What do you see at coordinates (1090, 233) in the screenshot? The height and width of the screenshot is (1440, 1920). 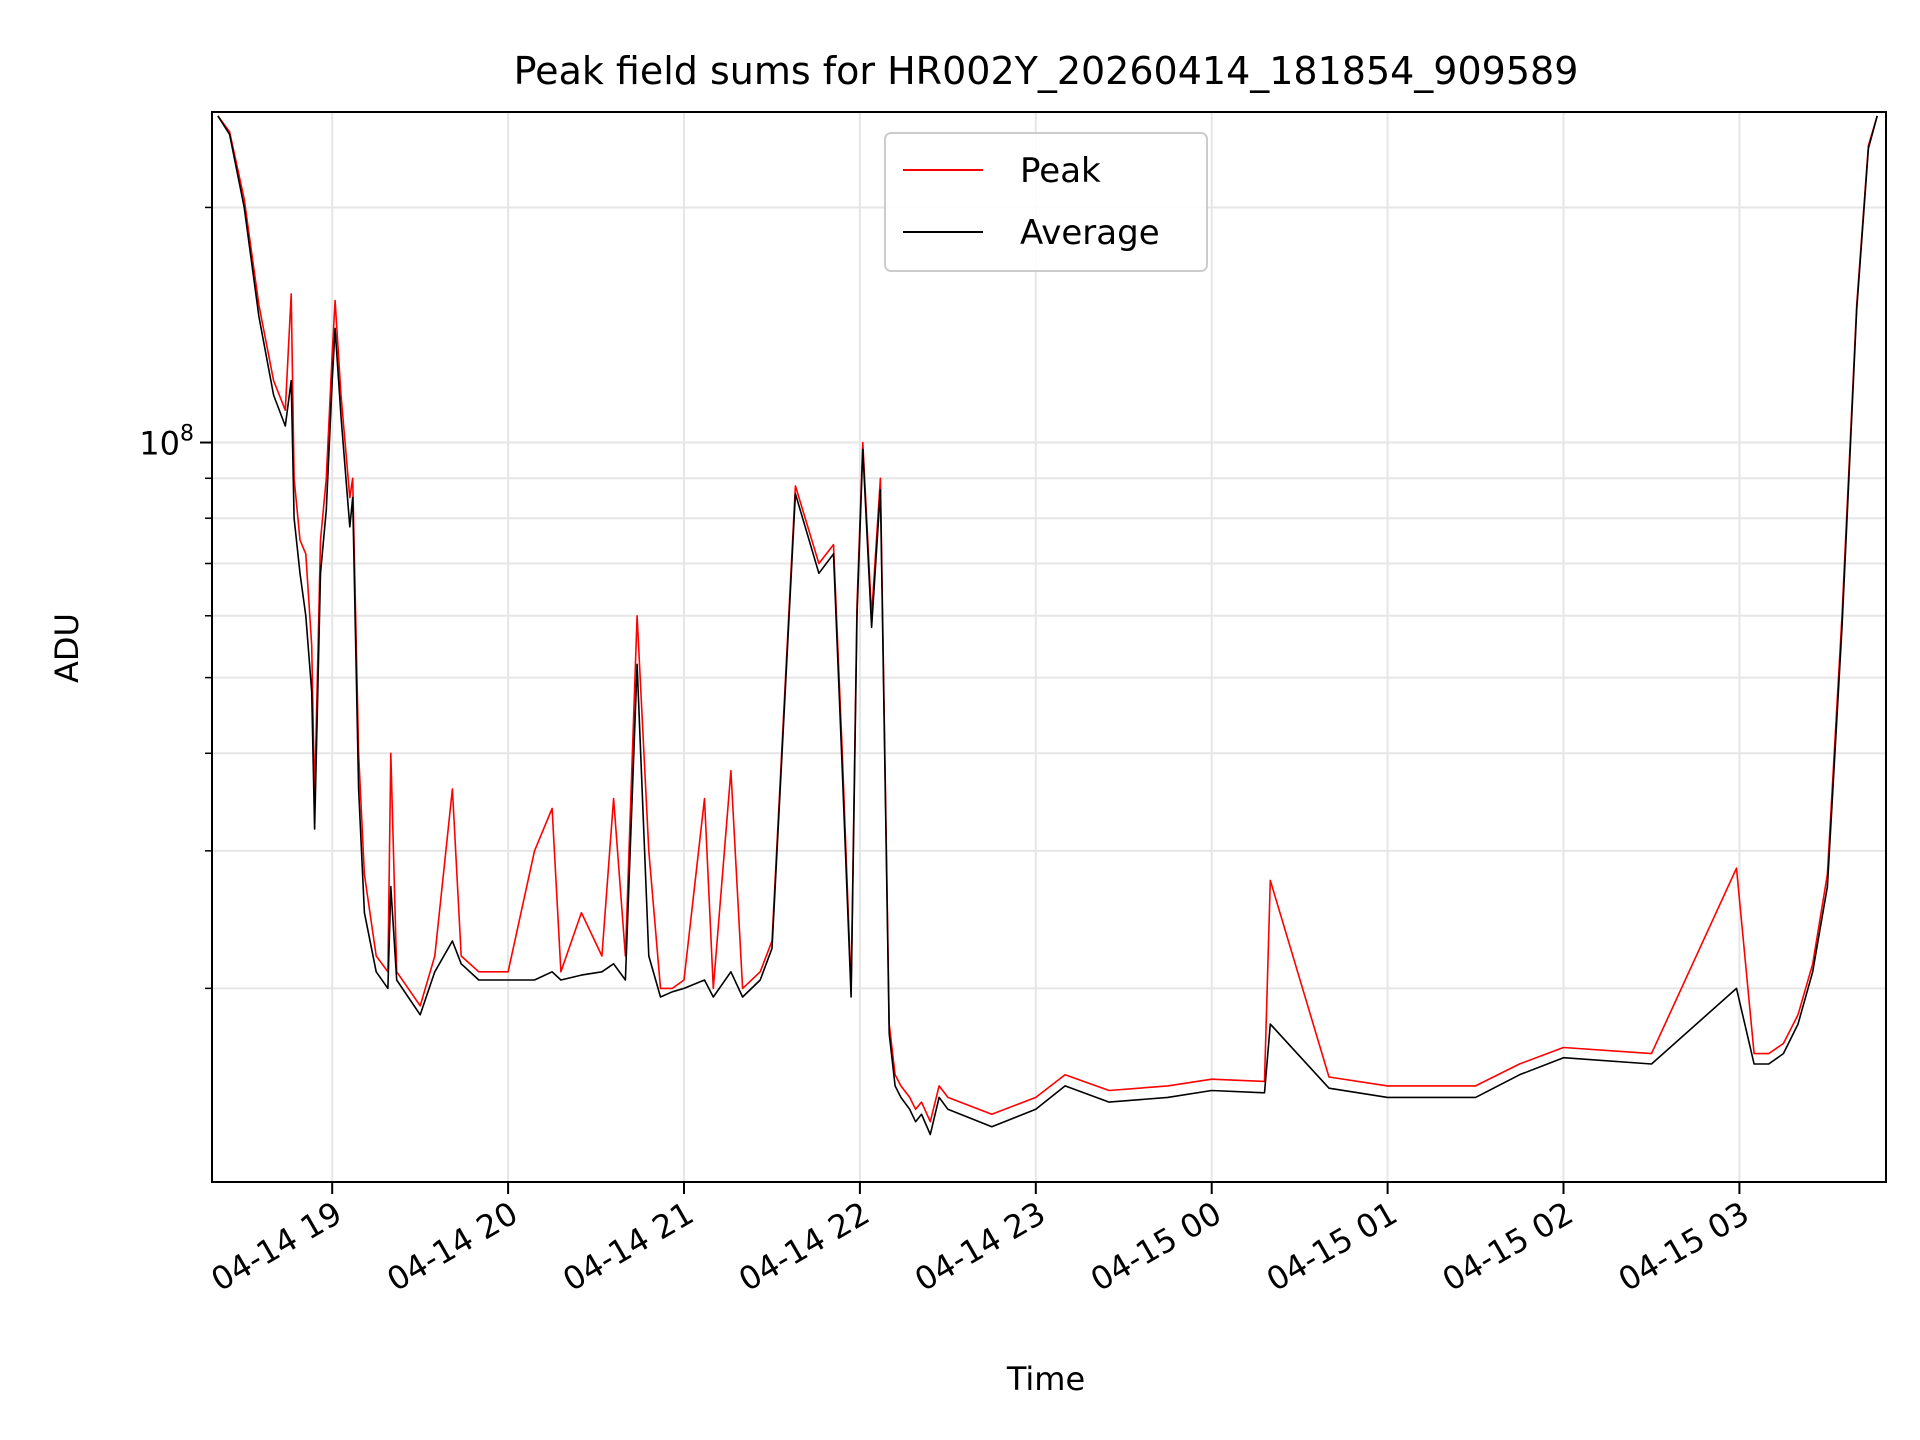 I see `legend-label-average: Average` at bounding box center [1090, 233].